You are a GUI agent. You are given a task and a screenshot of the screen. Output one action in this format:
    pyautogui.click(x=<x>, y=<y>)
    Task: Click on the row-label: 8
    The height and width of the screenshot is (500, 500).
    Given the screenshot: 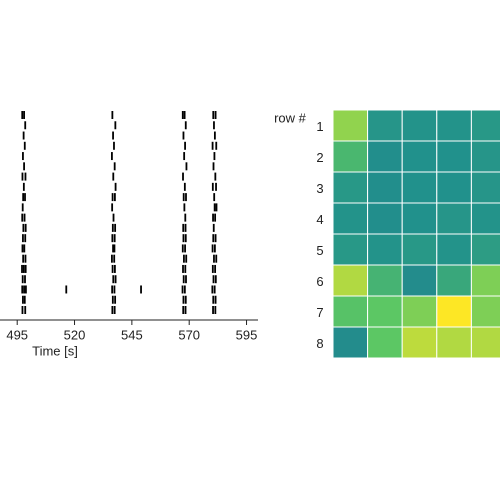 What is the action you would take?
    pyautogui.click(x=319, y=343)
    